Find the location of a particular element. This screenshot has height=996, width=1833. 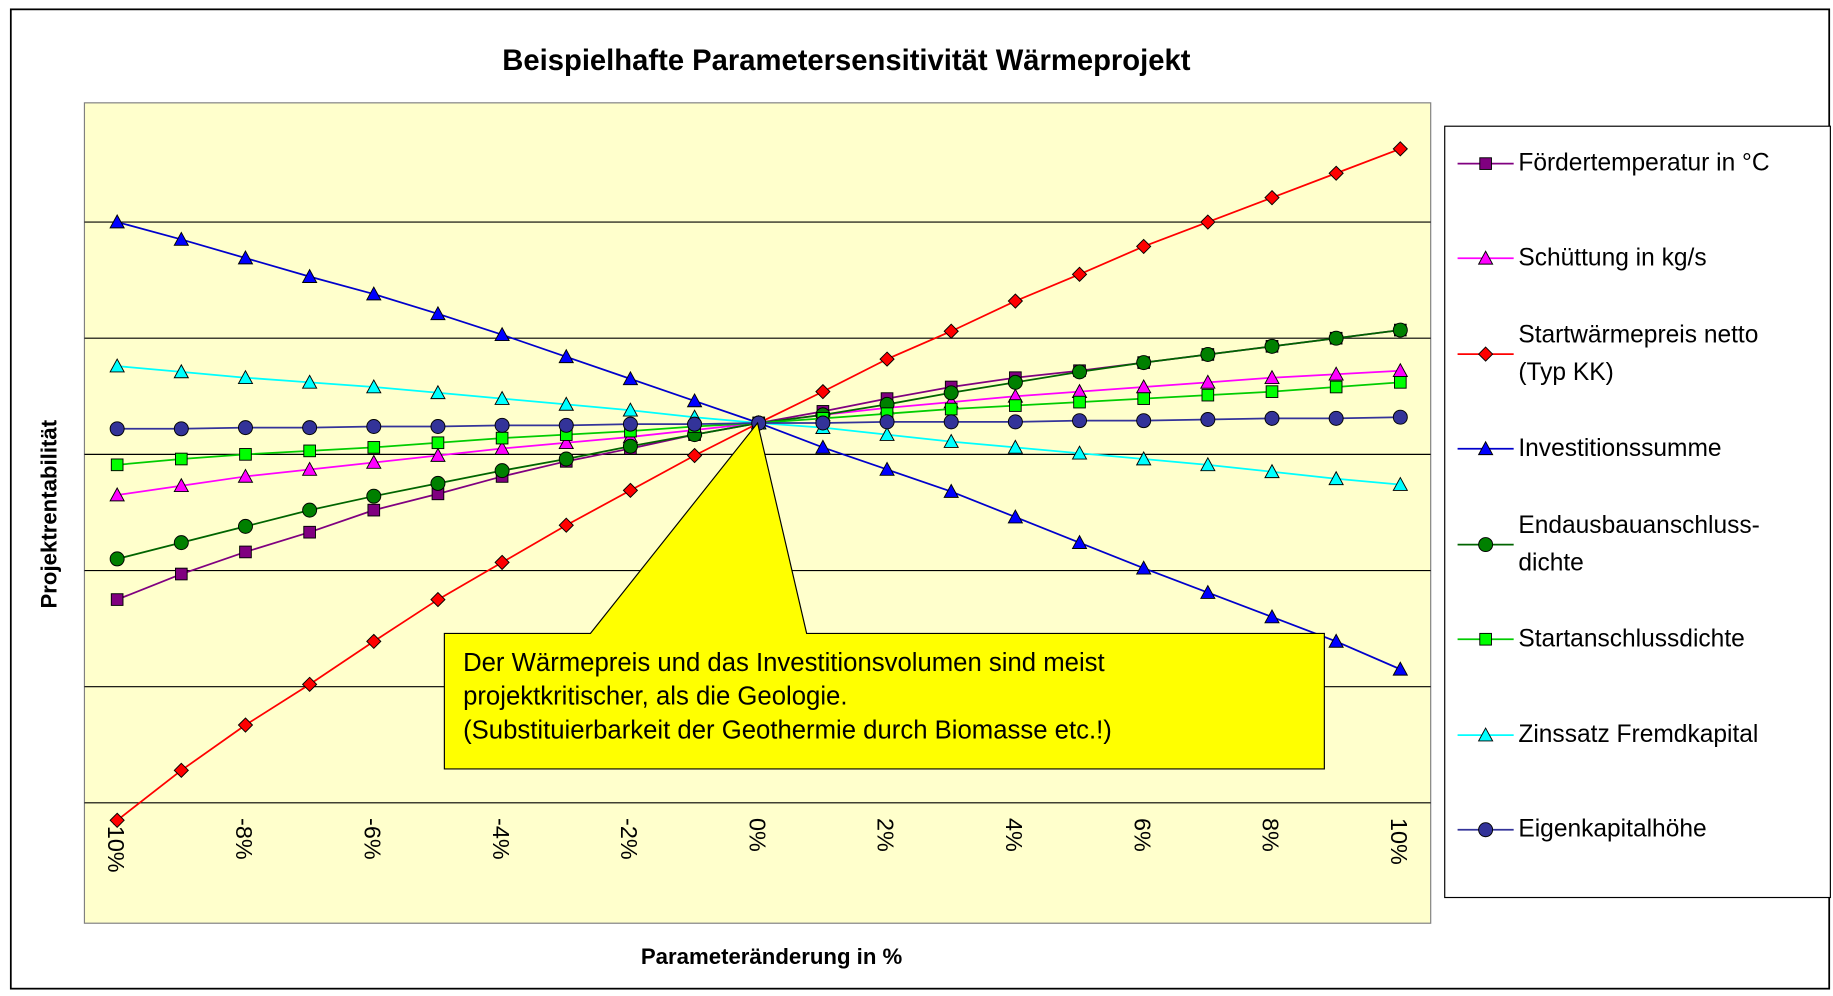

legend-item: Investitionssumme is located at coordinates (1637, 448).